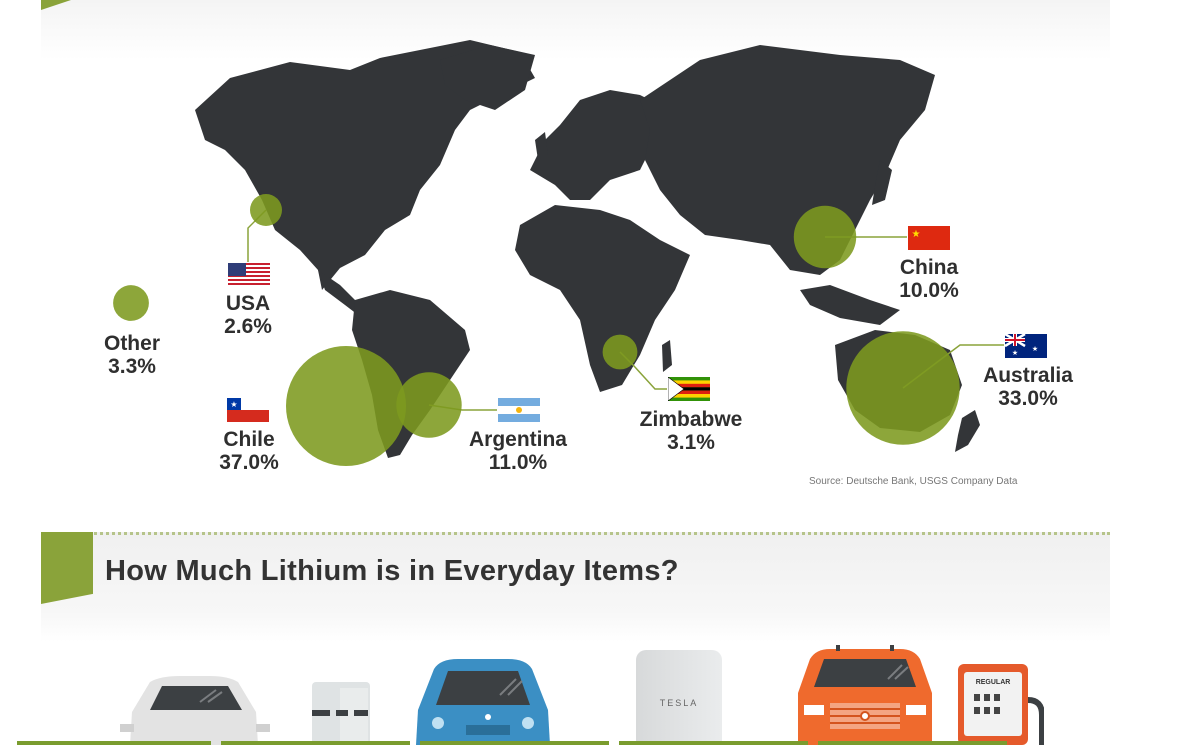 The image size is (1188, 745). Describe the element at coordinates (602, 298) in the screenshot. I see `africa-landmass` at that location.